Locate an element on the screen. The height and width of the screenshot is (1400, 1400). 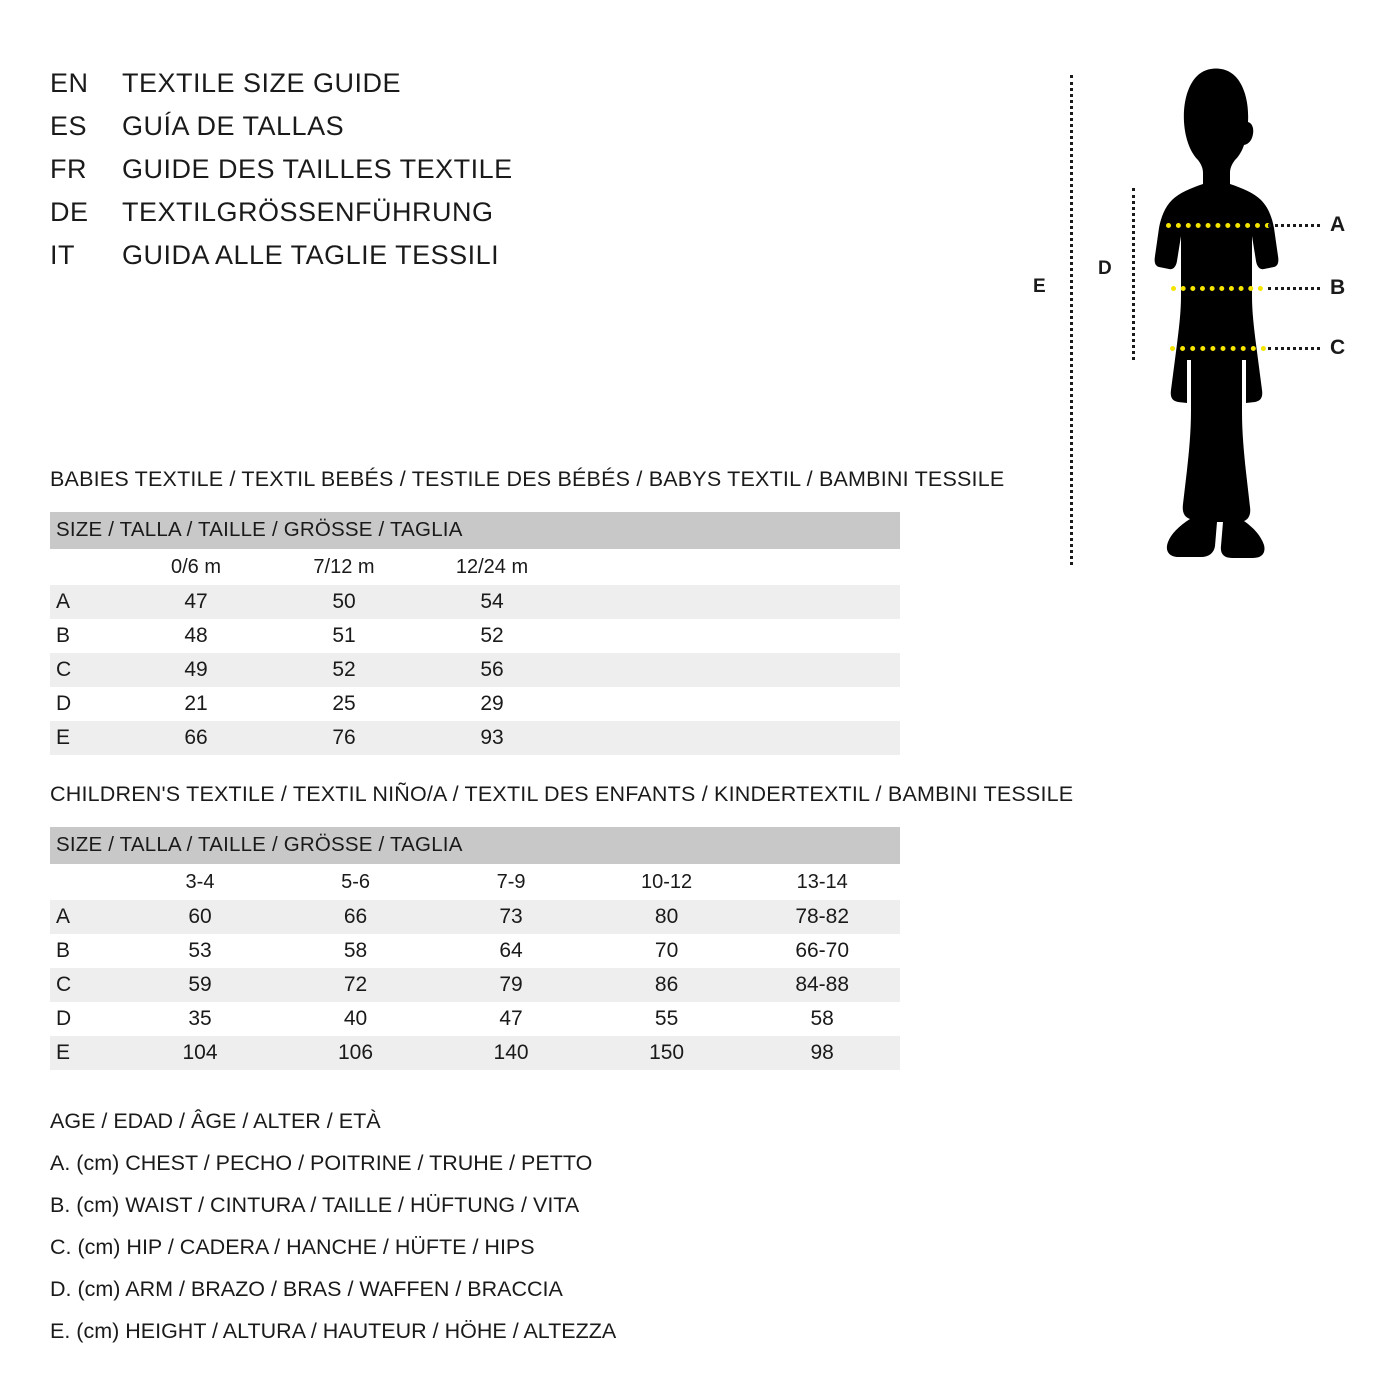
children-col-header: 13-14 is located at coordinates (822, 882).